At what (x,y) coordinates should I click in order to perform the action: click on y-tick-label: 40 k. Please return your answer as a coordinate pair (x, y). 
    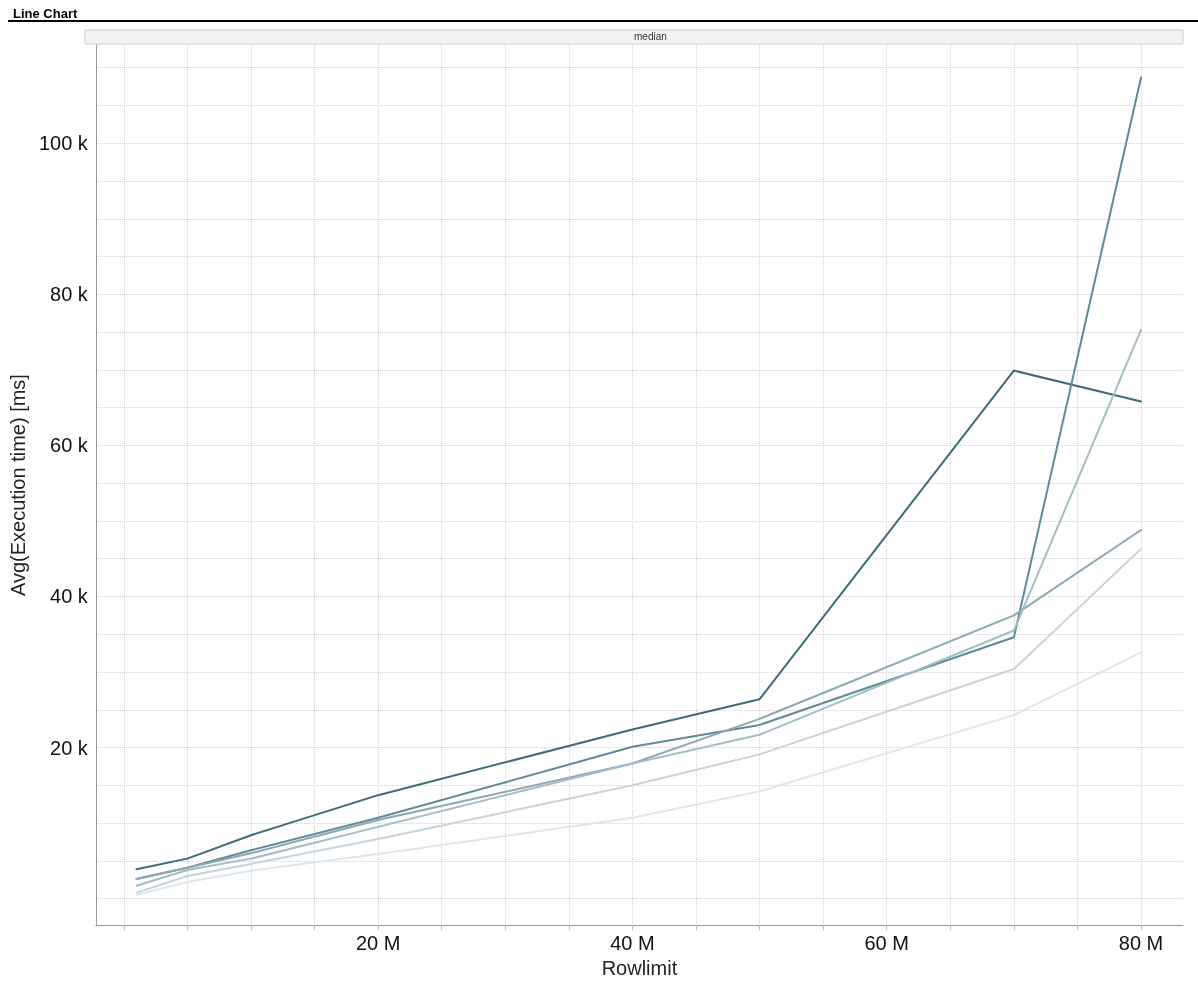
    Looking at the image, I should click on (69, 596).